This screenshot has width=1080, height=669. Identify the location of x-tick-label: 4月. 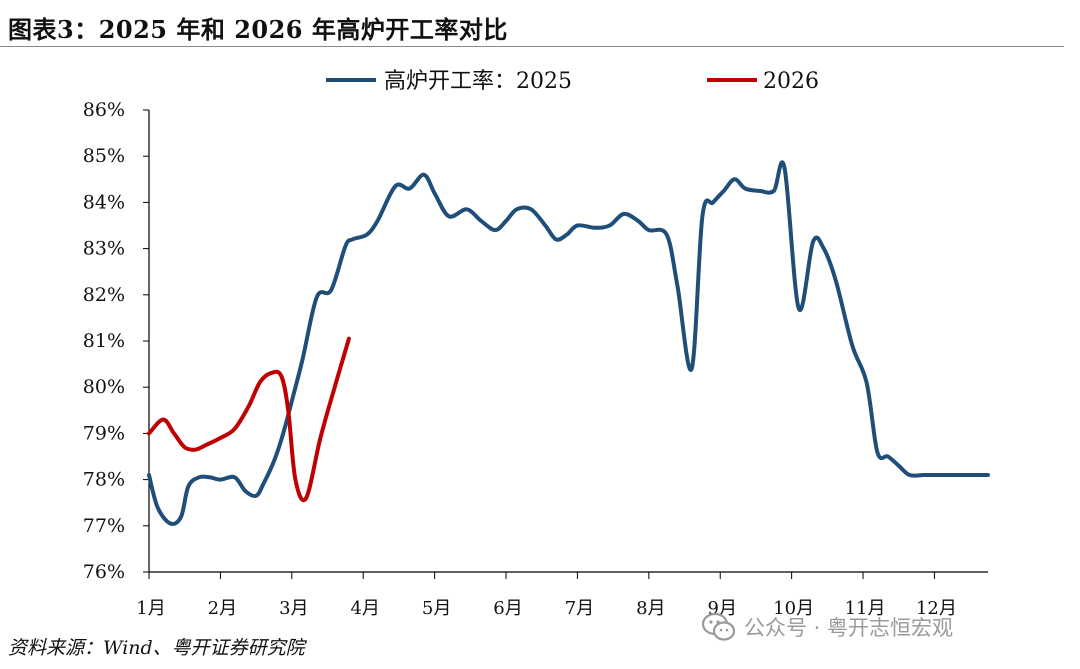
(364, 608).